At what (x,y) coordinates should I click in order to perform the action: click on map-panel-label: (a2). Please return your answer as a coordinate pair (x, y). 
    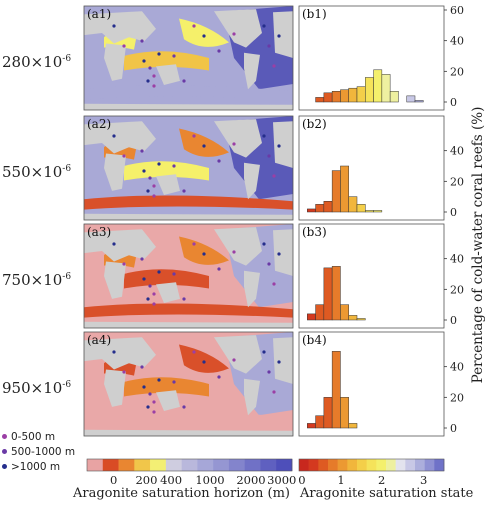
    Looking at the image, I should click on (99, 124).